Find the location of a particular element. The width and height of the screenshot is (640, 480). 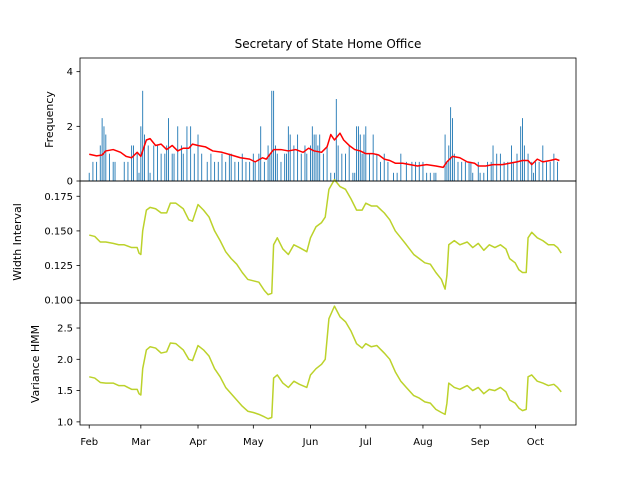

width-interval-y-tick-label: 0.150 is located at coordinates (58, 231).